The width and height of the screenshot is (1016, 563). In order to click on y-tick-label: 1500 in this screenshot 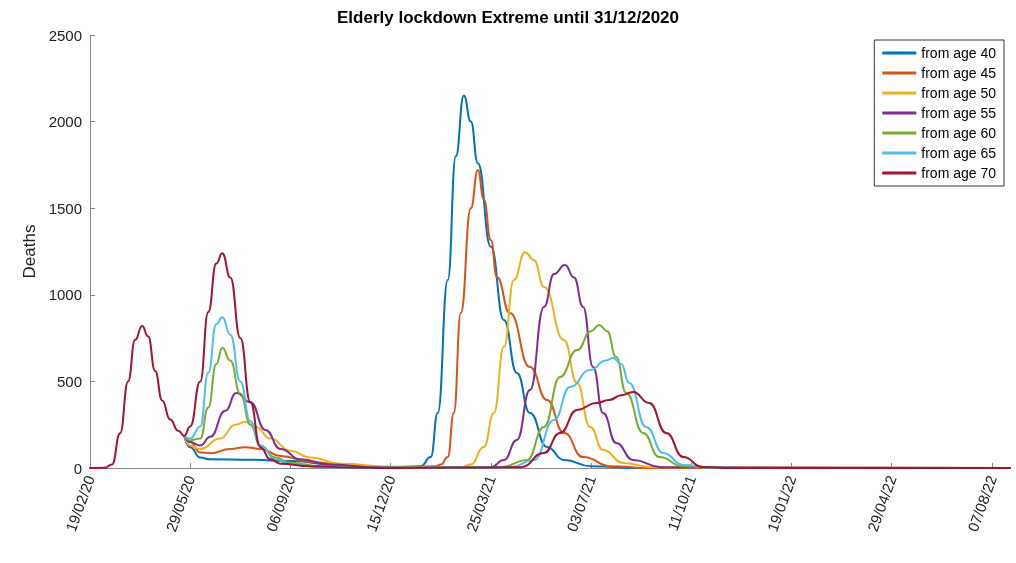, I will do `click(65, 208)`.